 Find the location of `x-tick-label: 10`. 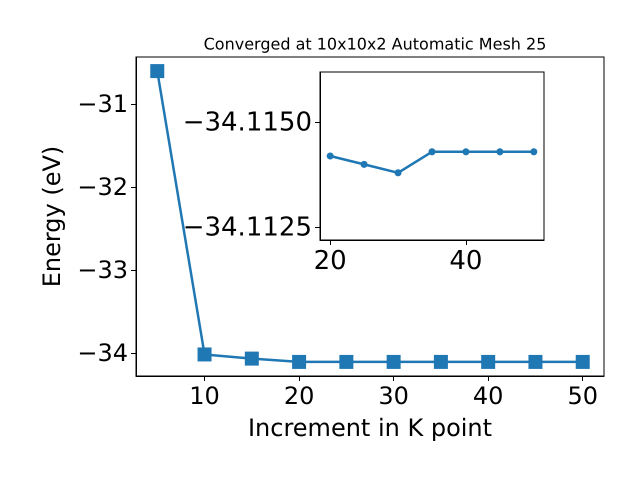

x-tick-label: 10 is located at coordinates (204, 396).